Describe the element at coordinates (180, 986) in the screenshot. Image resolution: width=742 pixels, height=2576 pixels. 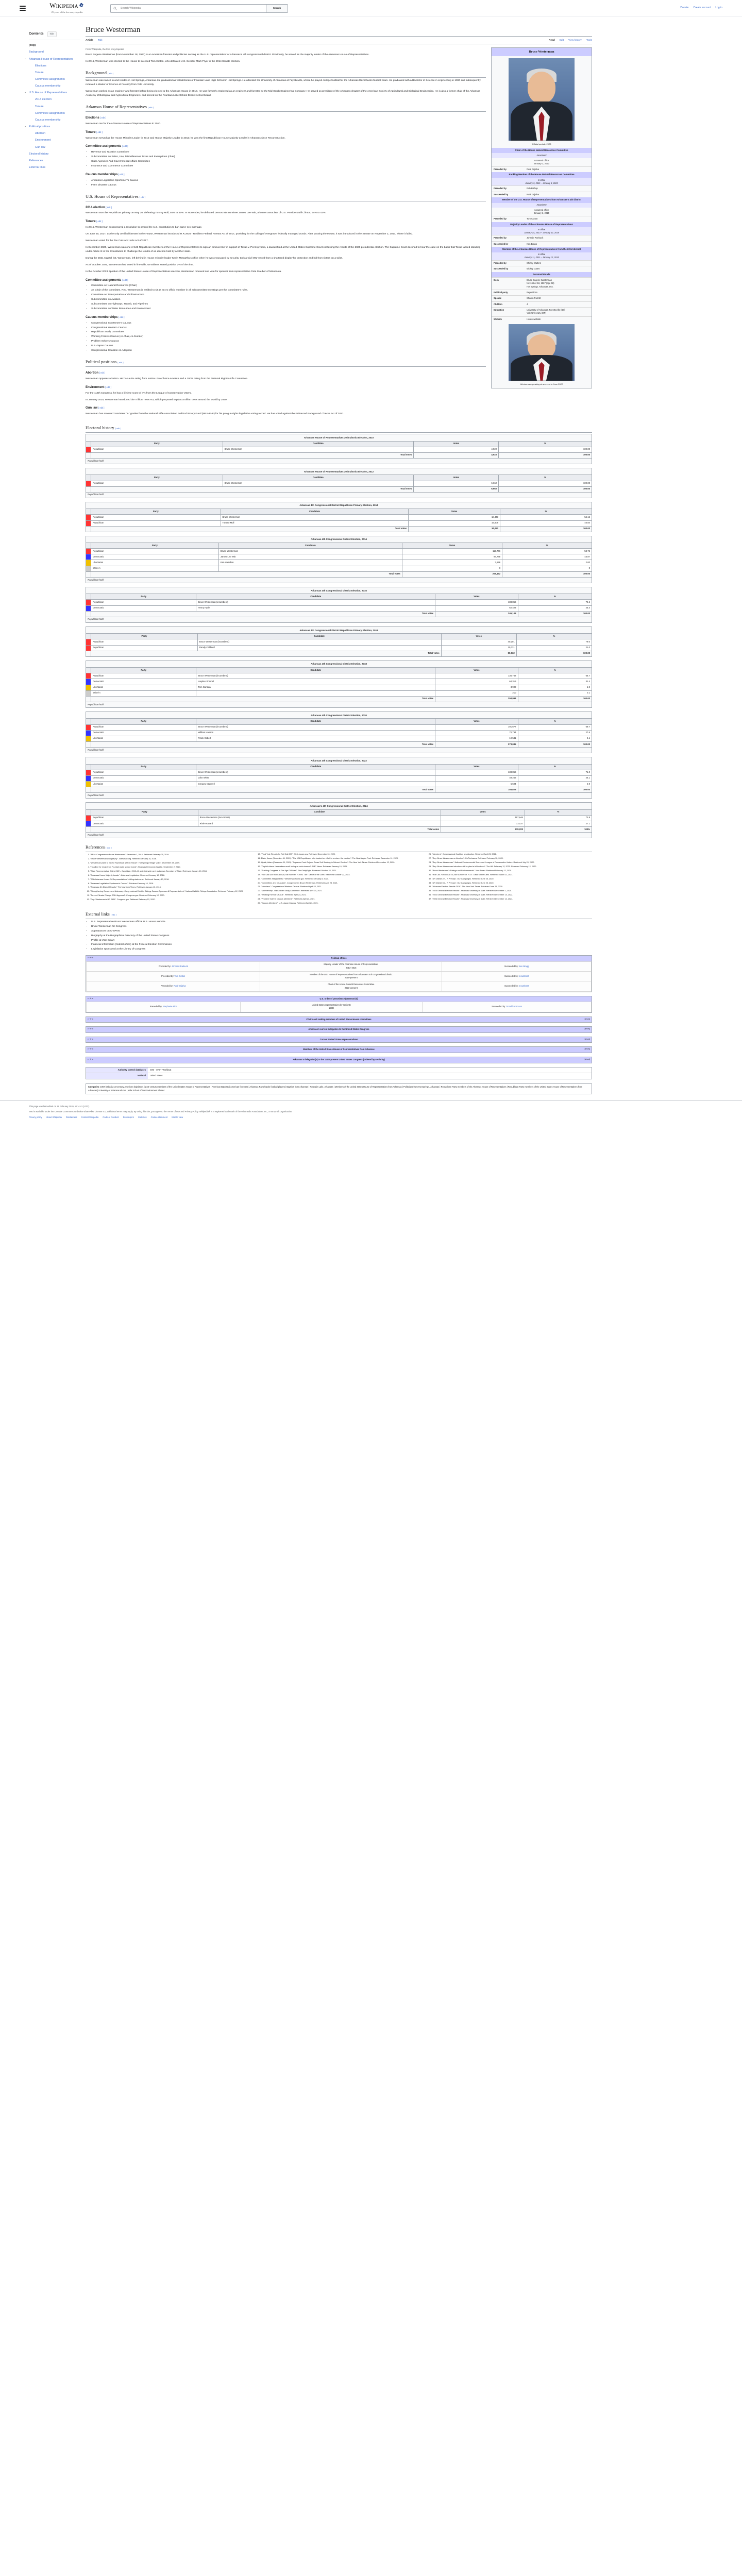
I see `preceded-by-name: Raúl Grijalva` at that location.